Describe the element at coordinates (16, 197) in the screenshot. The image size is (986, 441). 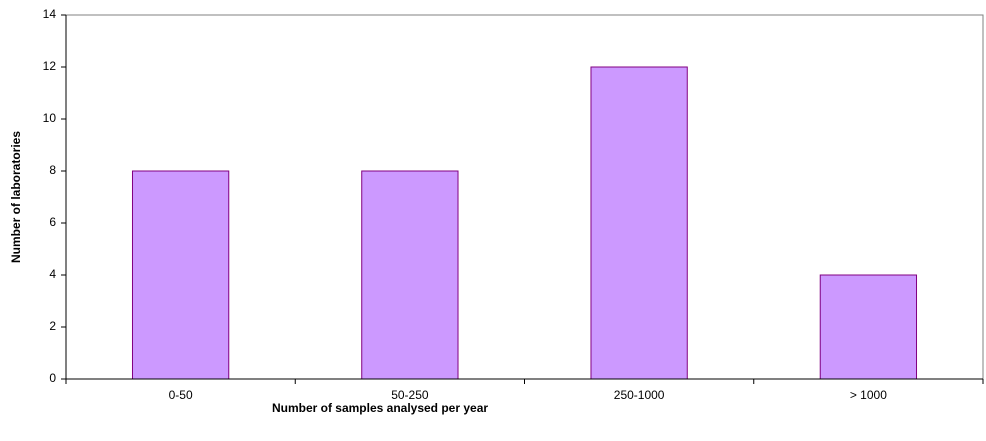
I see `y-axis-title: Number of laboratories` at that location.